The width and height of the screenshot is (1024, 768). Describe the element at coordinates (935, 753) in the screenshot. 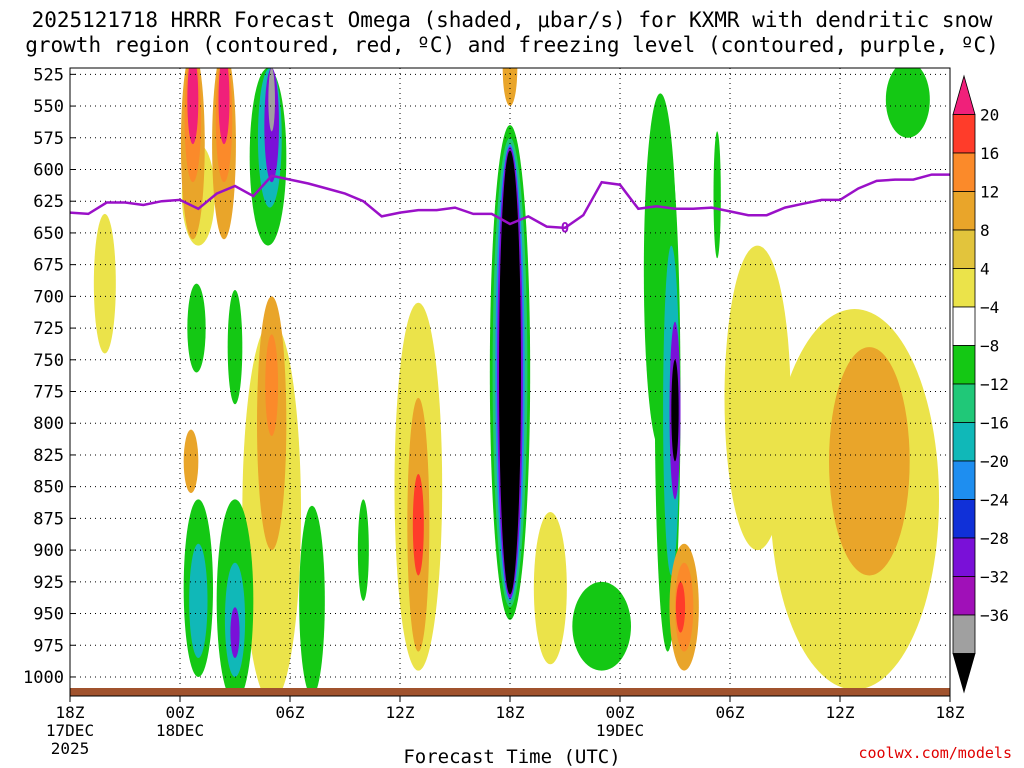

I see `source-credit: coolwx.com/models` at that location.